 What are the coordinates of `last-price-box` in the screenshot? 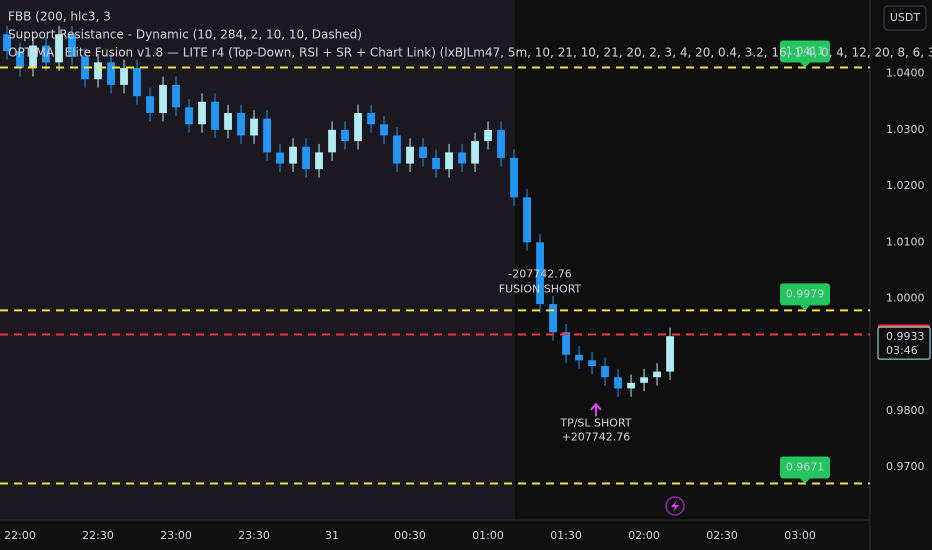 It's located at (904, 343).